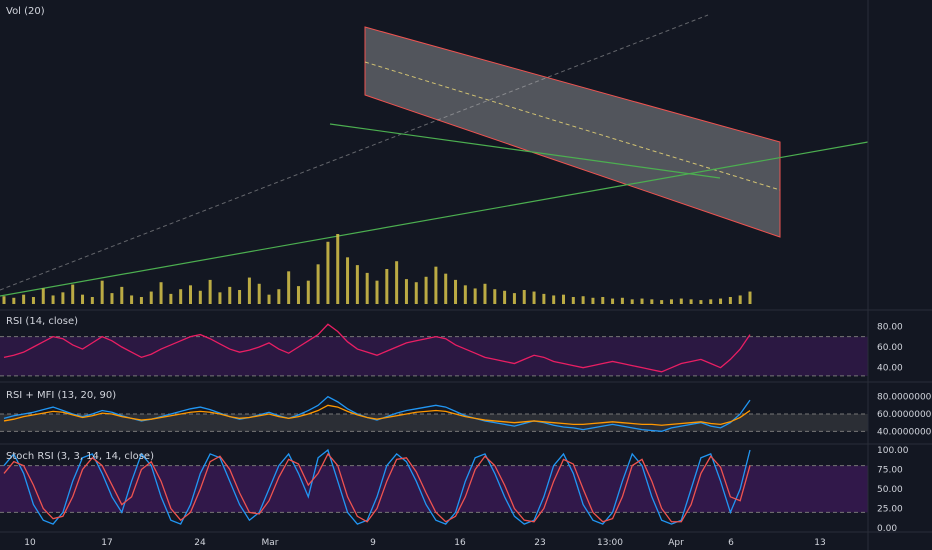 The height and width of the screenshot is (550, 932). What do you see at coordinates (676, 543) in the screenshot?
I see `time-tick-label: Apr` at bounding box center [676, 543].